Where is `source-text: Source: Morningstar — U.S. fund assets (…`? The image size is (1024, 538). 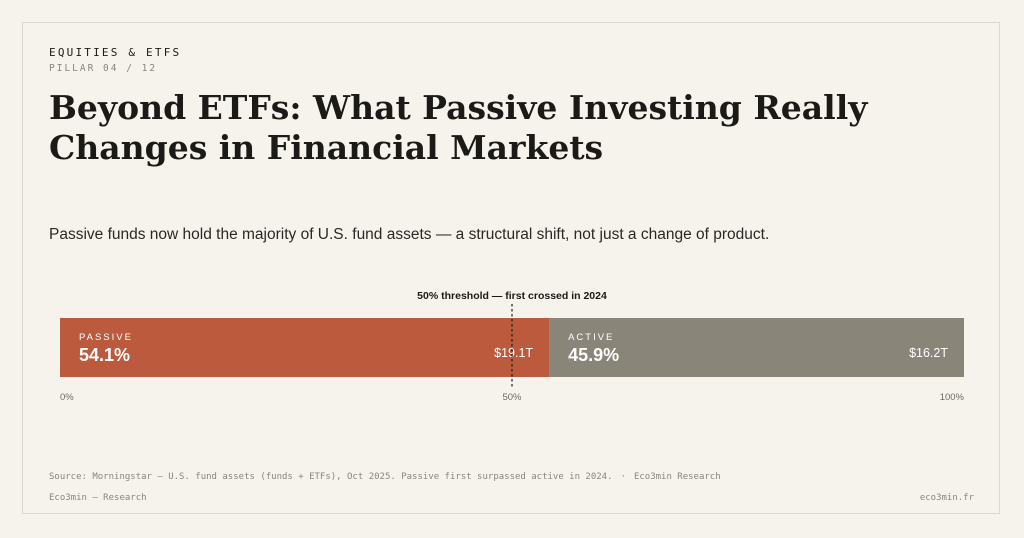 source-text: Source: Morningstar — U.S. fund assets (… is located at coordinates (331, 477).